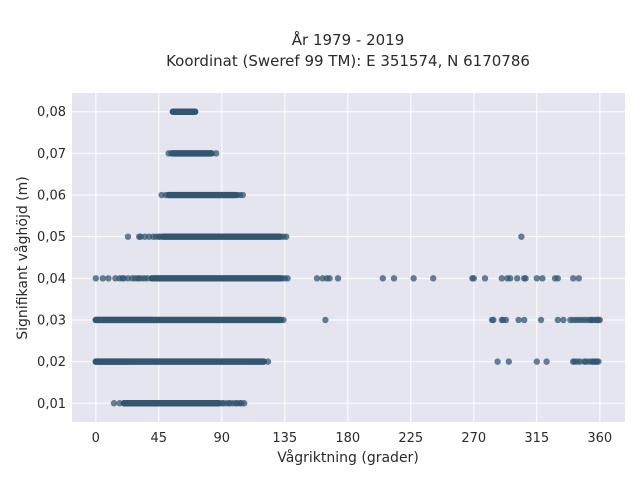  What do you see at coordinates (51, 362) in the screenshot?
I see `y-tick-label: 0,02` at bounding box center [51, 362].